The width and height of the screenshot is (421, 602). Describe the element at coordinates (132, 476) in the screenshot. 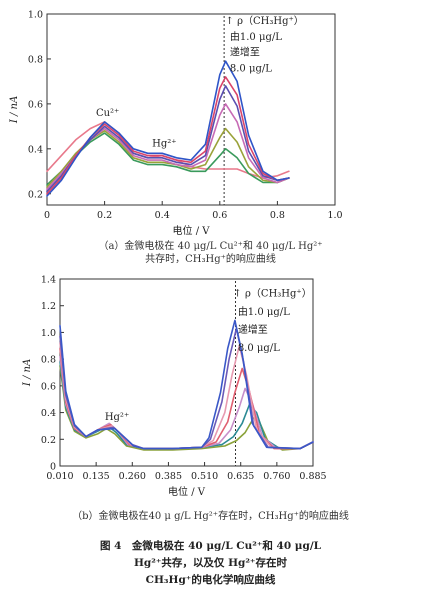

I see `chart-b-x-tick-label-2: 0.260` at that location.